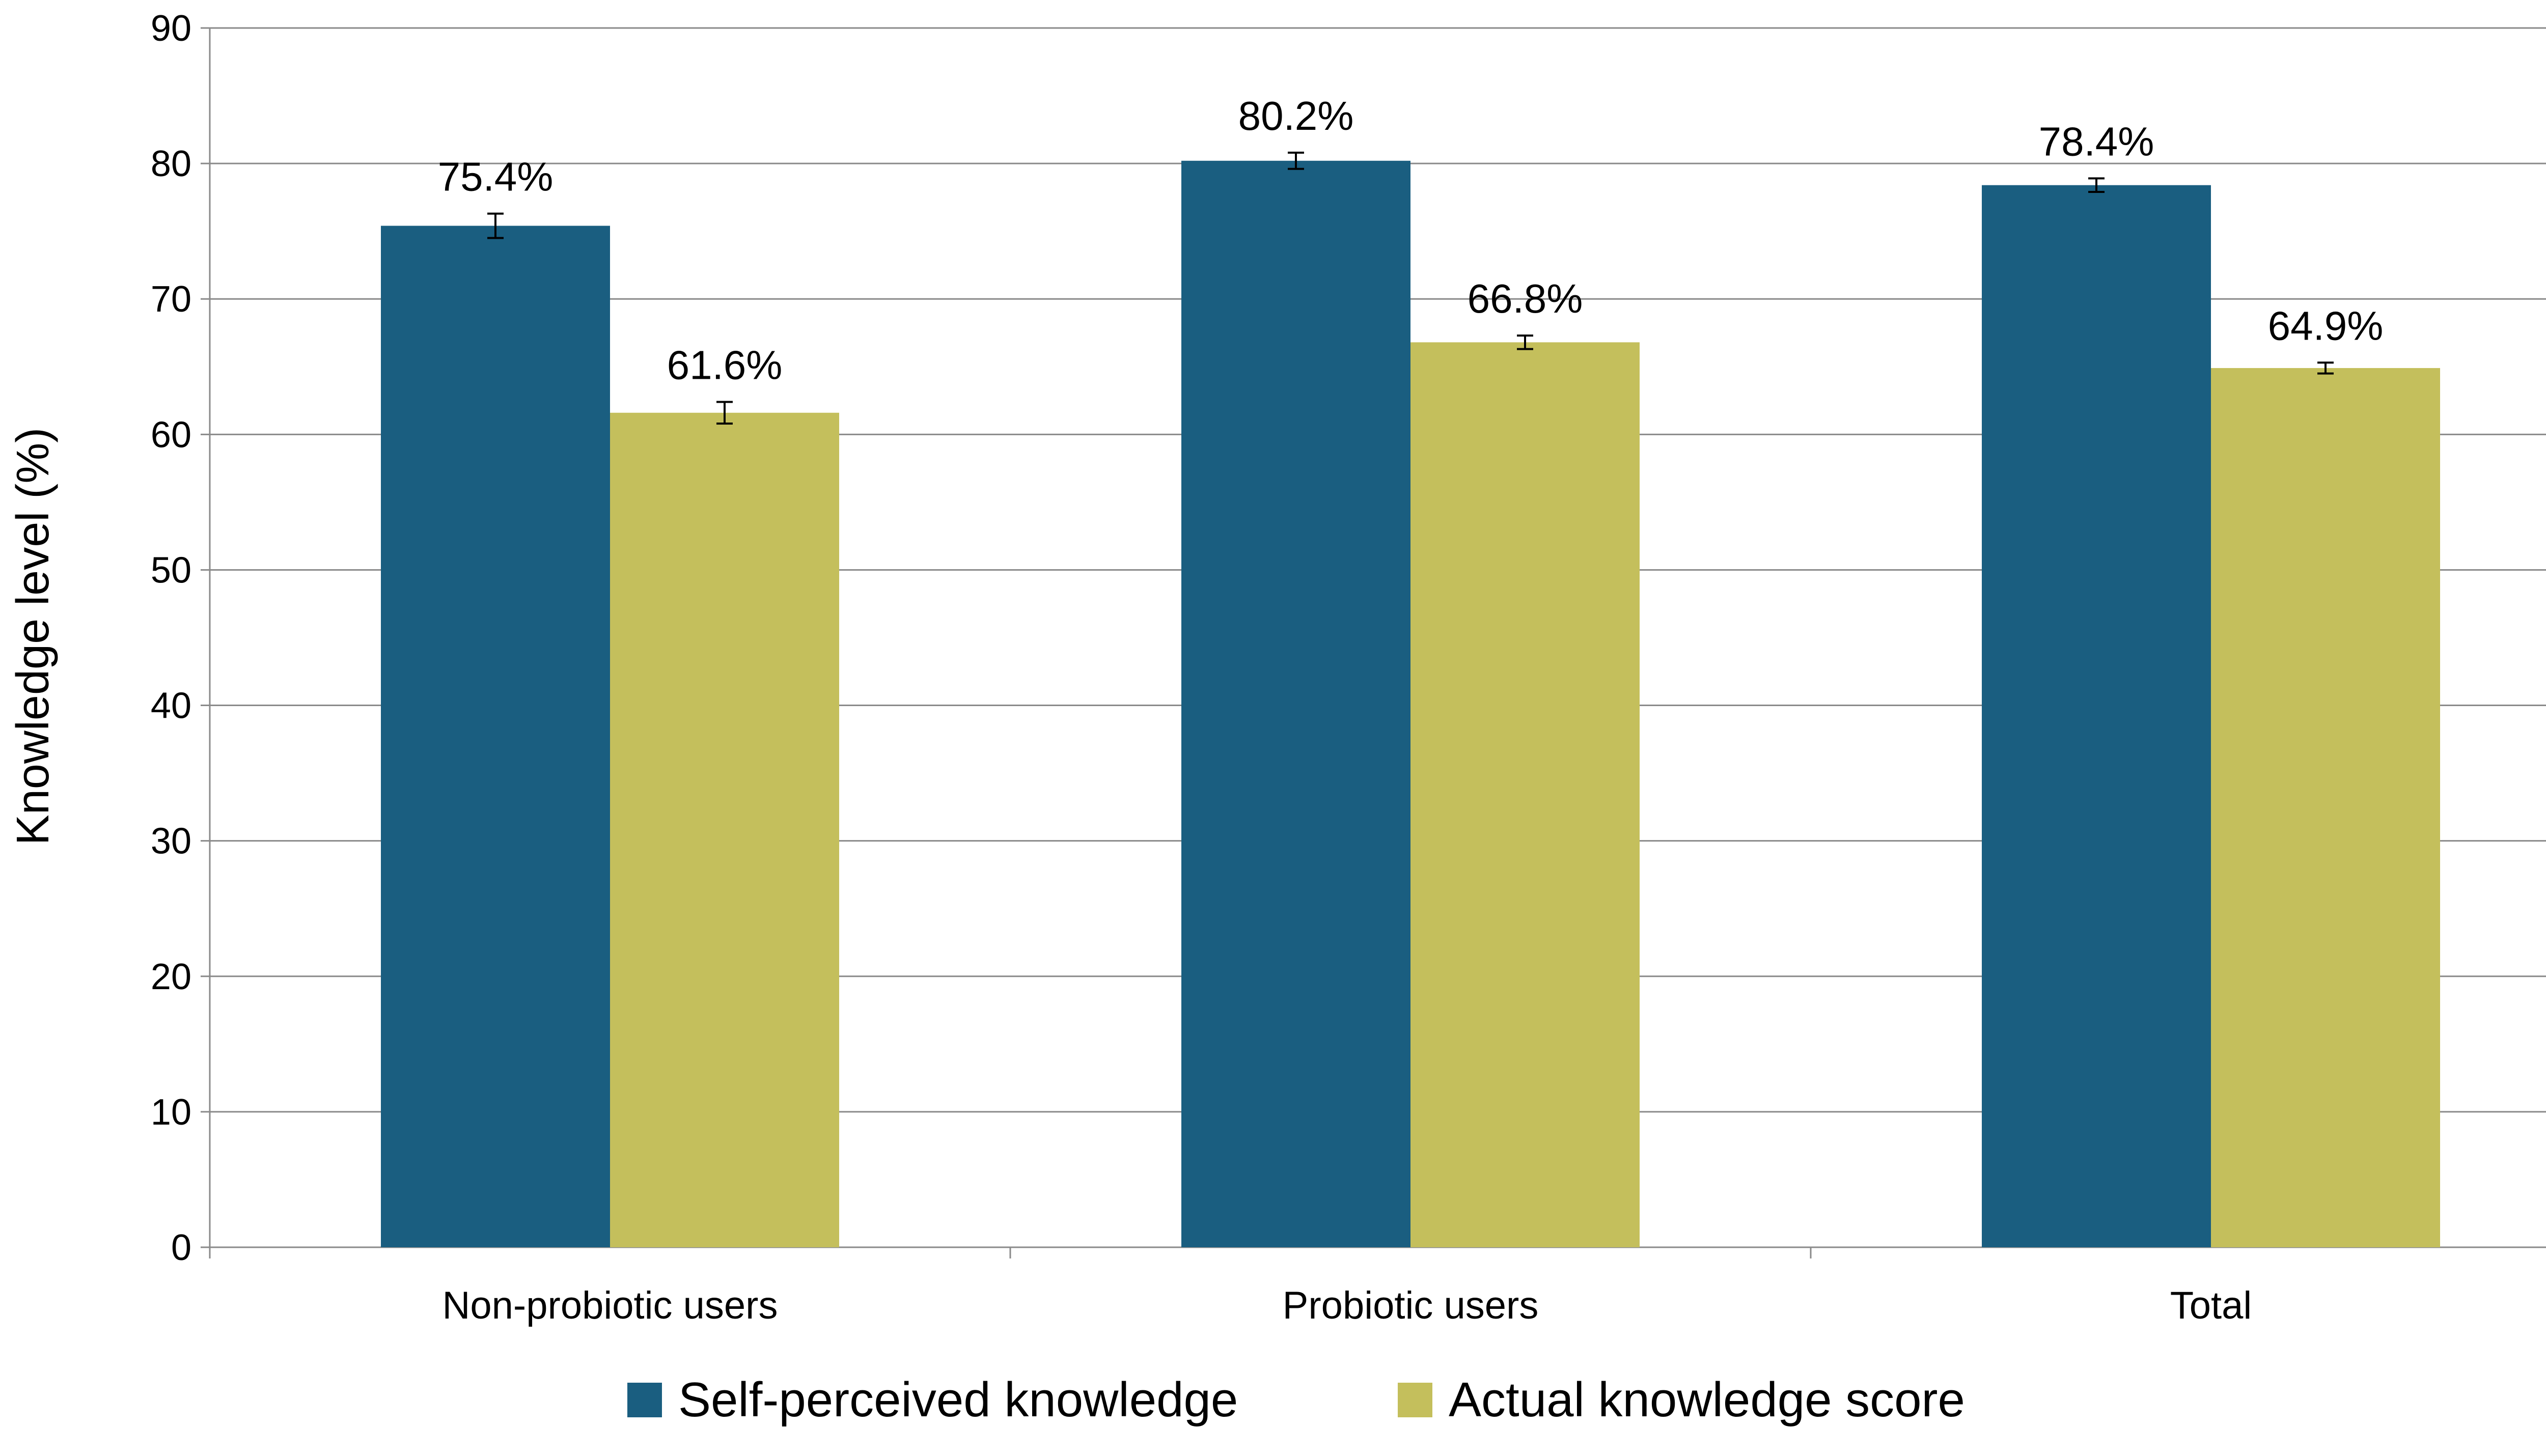 The height and width of the screenshot is (1456, 2546). I want to click on y-tick-label: 30, so click(171, 841).